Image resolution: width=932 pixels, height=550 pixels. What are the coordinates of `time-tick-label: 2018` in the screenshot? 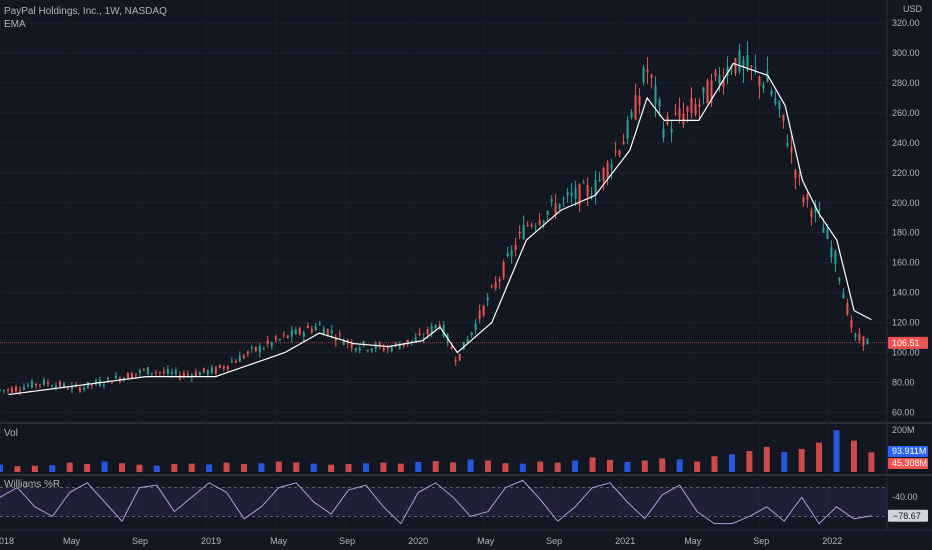 It's located at (7, 541).